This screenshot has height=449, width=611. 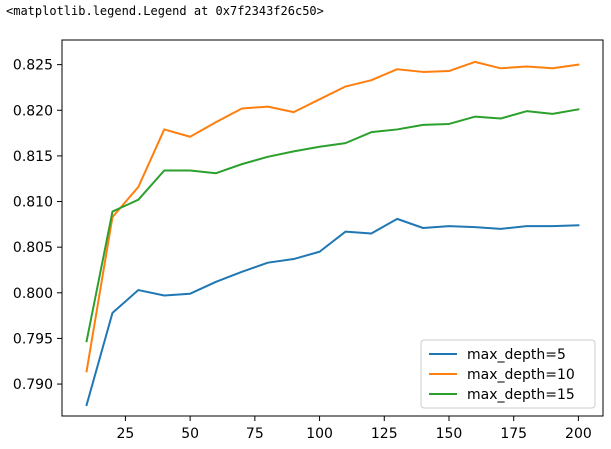 I want to click on legend: max_depth=5 max_depth=10 max_depth=15, so click(x=508, y=374).